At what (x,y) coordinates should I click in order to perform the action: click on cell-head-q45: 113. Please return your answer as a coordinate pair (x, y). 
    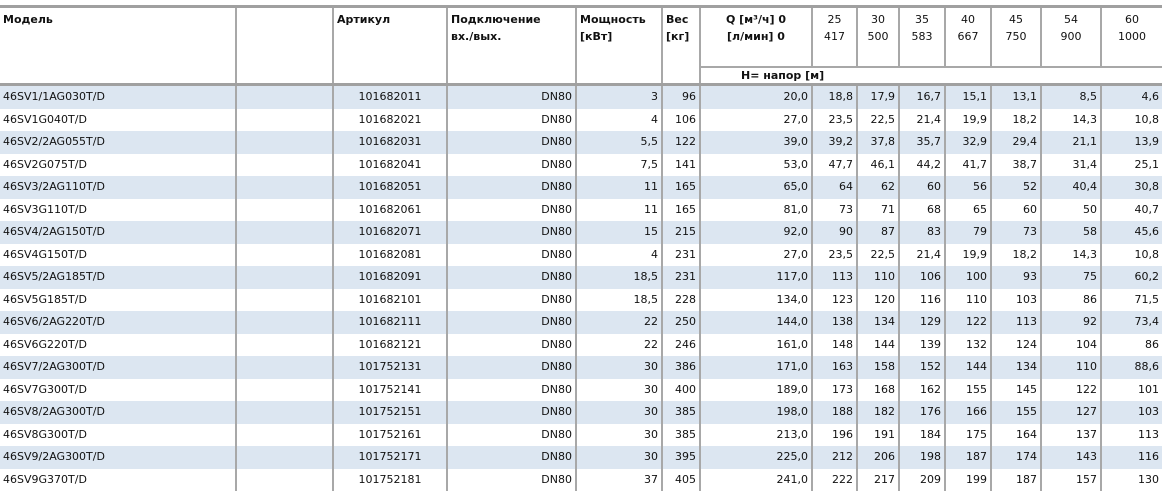
    Looking at the image, I should click on (1016, 322).